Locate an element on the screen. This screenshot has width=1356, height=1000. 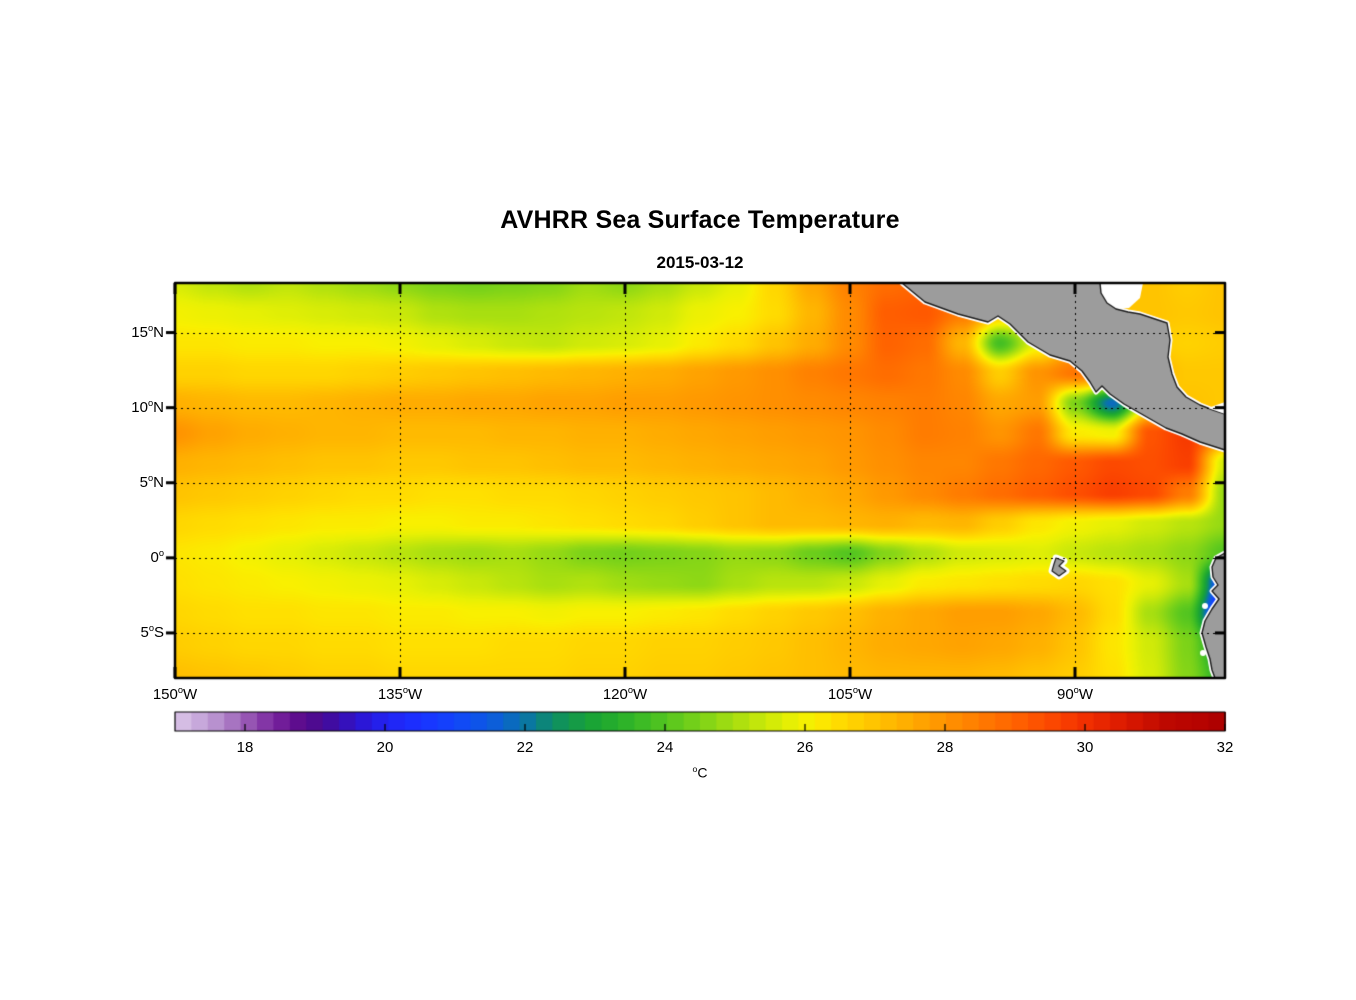
colorbar-tick-label: 32 is located at coordinates (1225, 747).